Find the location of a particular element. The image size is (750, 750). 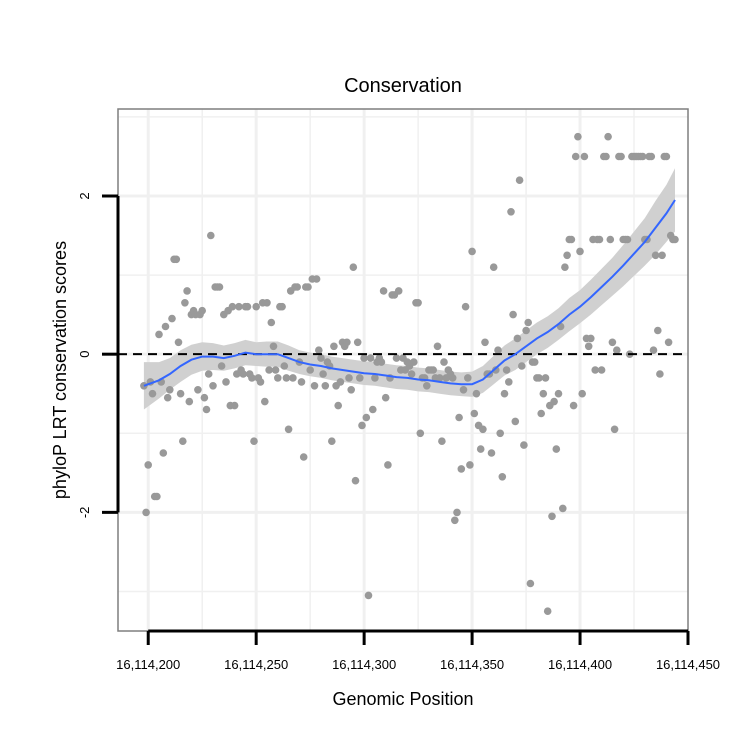

x-tick-label: 16,114,300 is located at coordinates (364, 664).